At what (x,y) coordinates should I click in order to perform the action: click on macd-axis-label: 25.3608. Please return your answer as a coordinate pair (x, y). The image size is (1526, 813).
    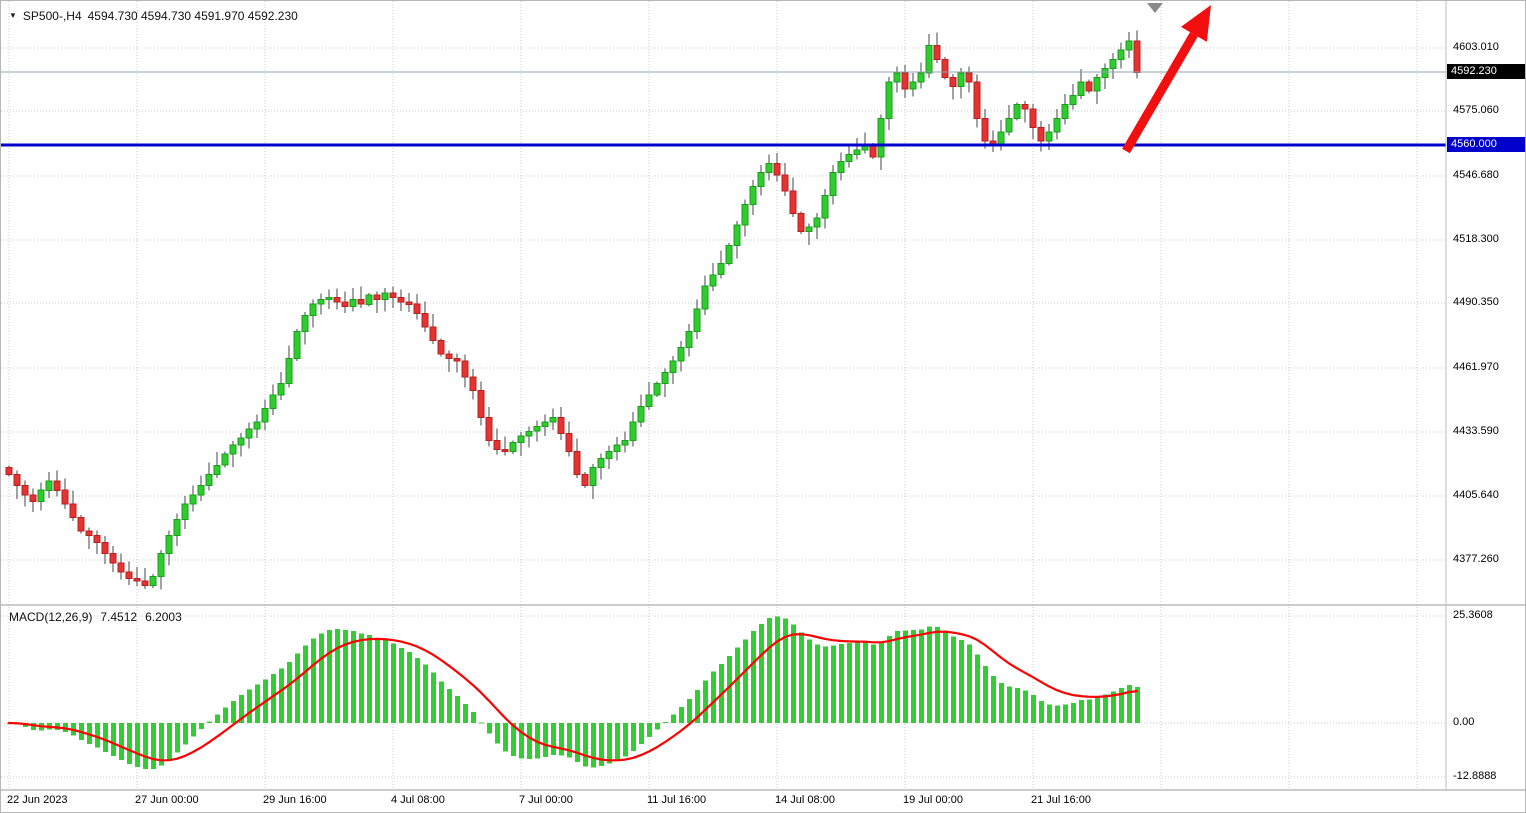
    Looking at the image, I should click on (1473, 615).